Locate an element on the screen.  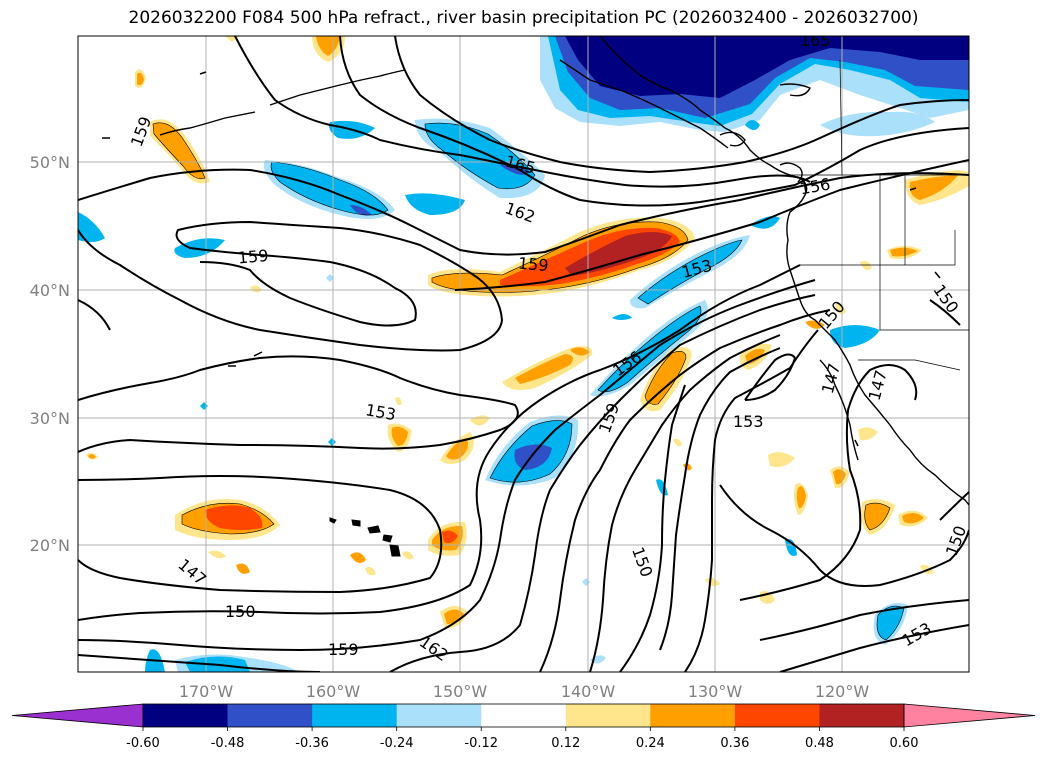
colorbar-tick-label: 0.60 is located at coordinates (904, 743).